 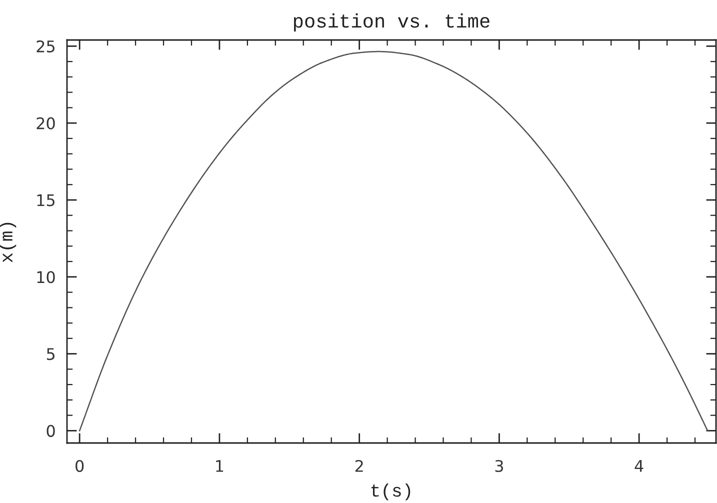 What do you see at coordinates (359, 466) in the screenshot?
I see `x-tick-label: 2` at bounding box center [359, 466].